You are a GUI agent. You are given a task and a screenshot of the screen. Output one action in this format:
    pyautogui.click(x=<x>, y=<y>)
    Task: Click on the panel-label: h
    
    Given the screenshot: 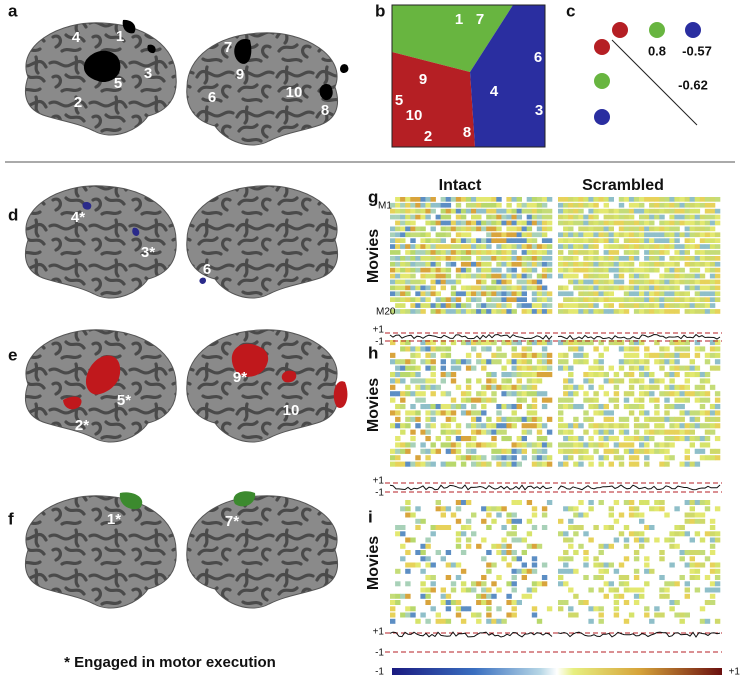 What is the action you would take?
    pyautogui.click(x=373, y=352)
    